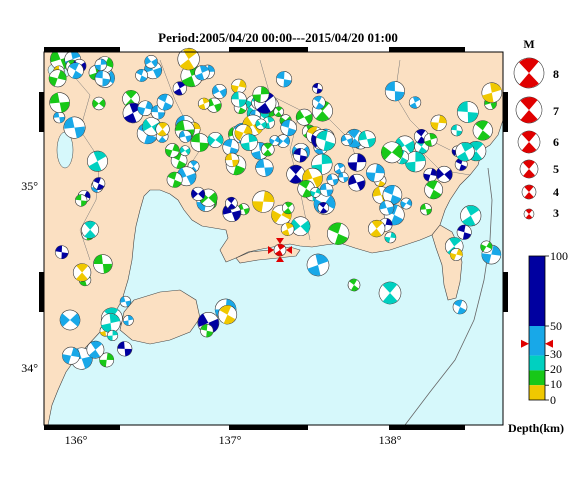  Describe the element at coordinates (29, 186) in the screenshot. I see `lat-tick-35: 35°` at that location.